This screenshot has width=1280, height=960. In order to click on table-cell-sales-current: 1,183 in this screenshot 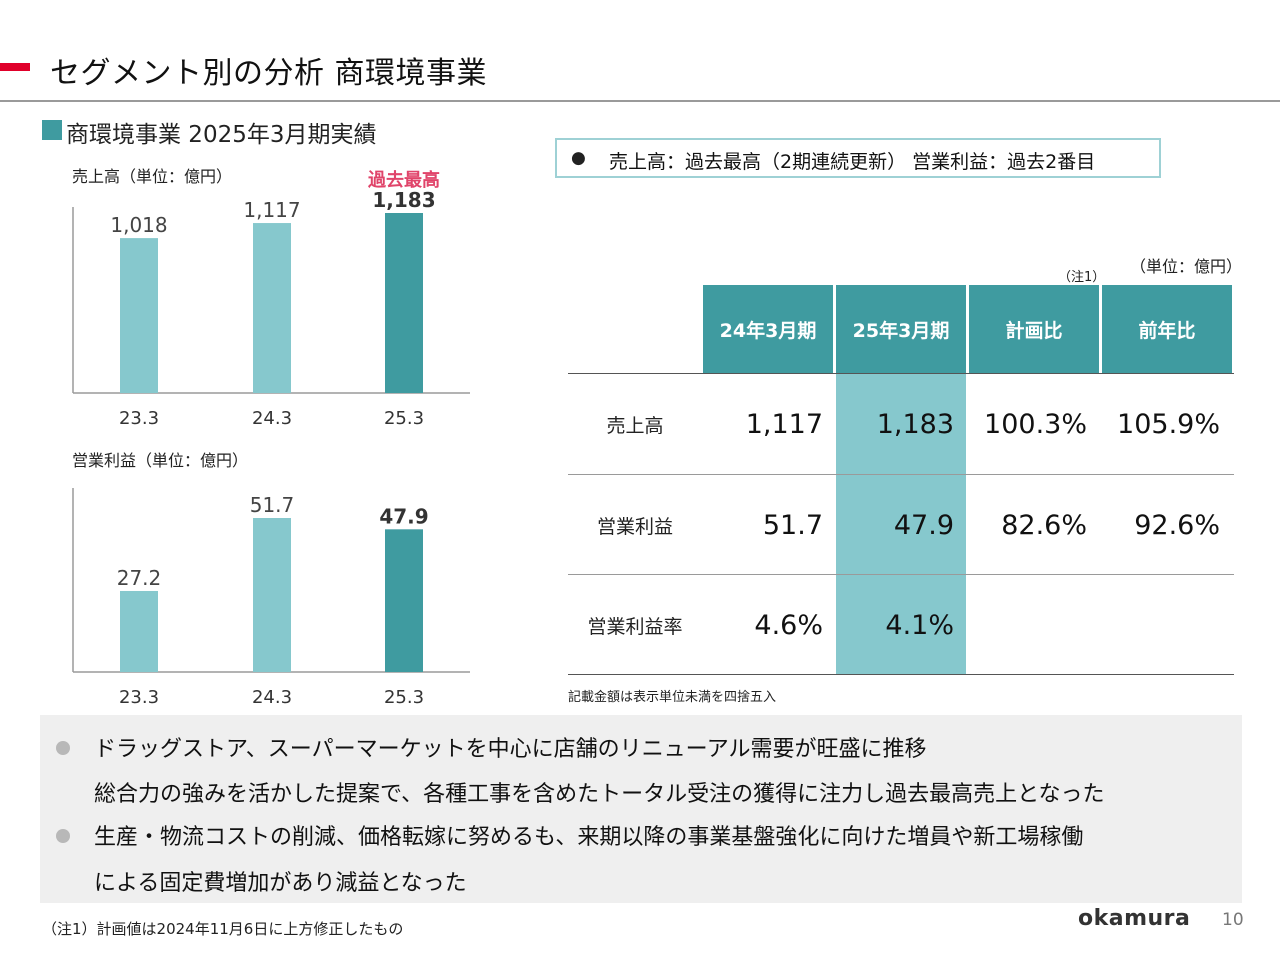, I will do `click(915, 424)`.